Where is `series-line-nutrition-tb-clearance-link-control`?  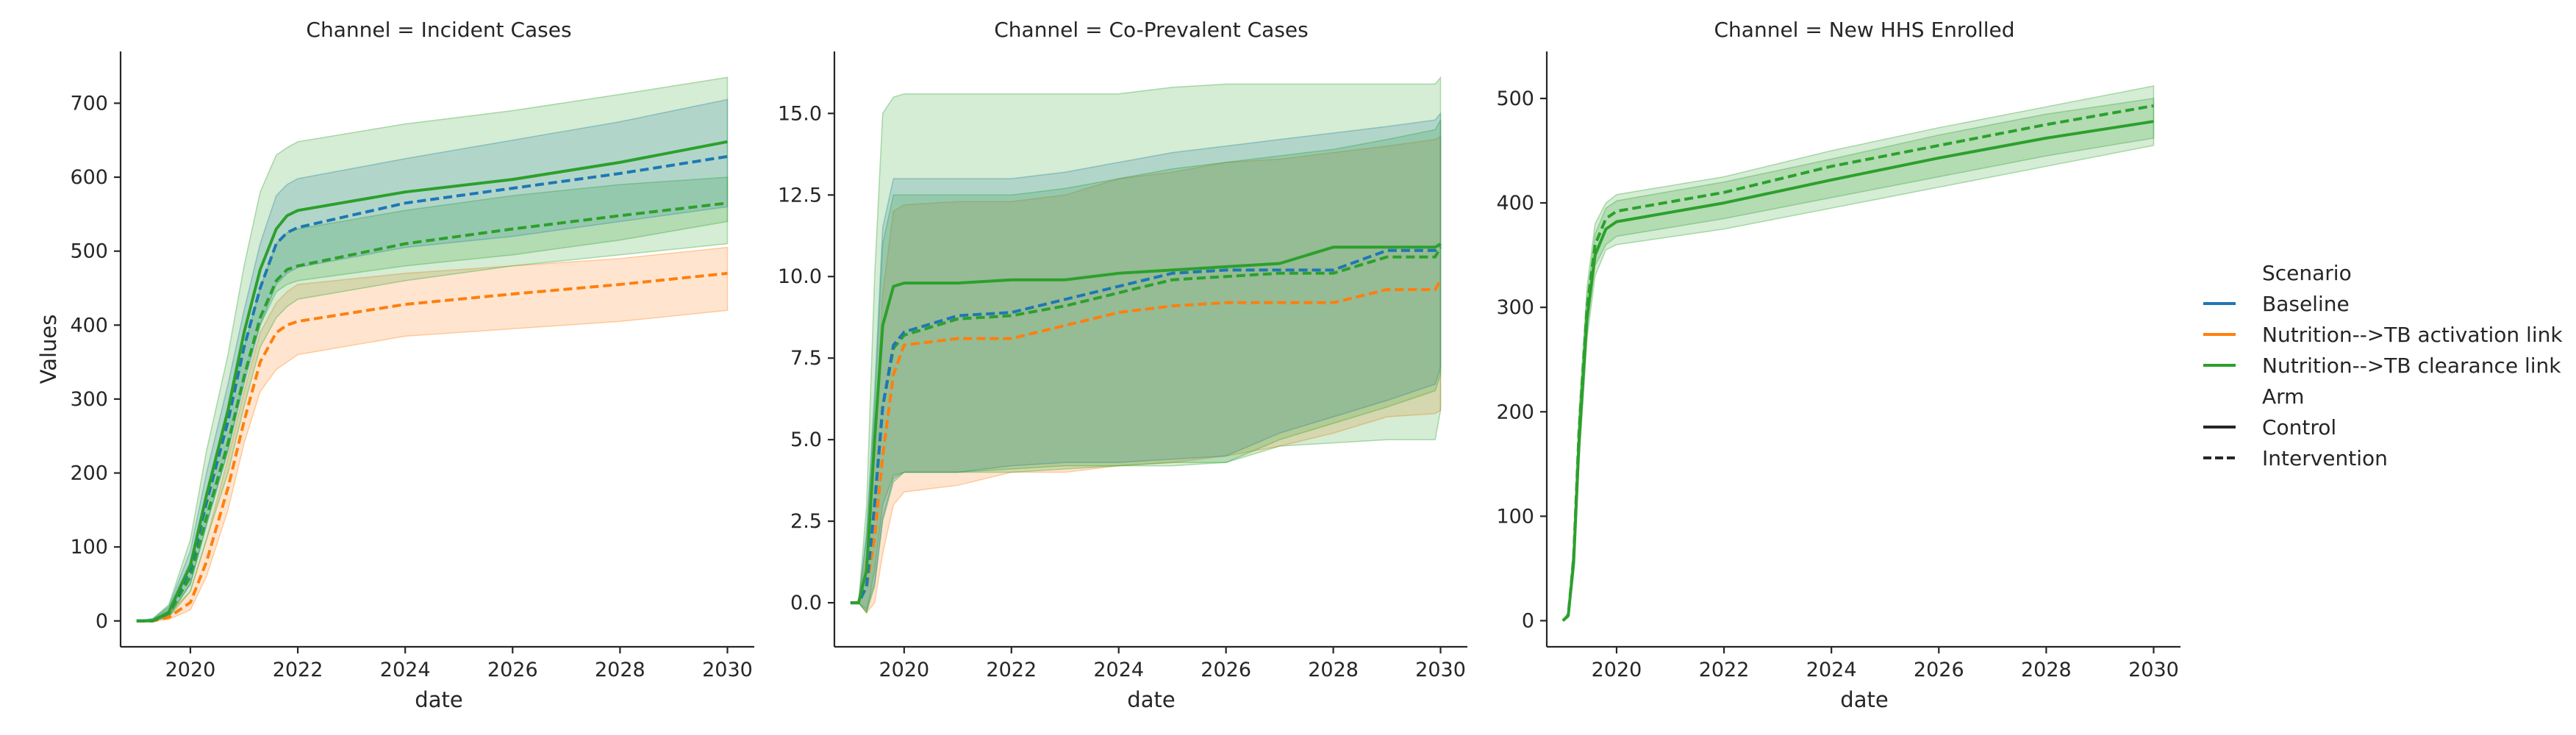
series-line-nutrition-tb-clearance-link-control is located at coordinates (1146, 424).